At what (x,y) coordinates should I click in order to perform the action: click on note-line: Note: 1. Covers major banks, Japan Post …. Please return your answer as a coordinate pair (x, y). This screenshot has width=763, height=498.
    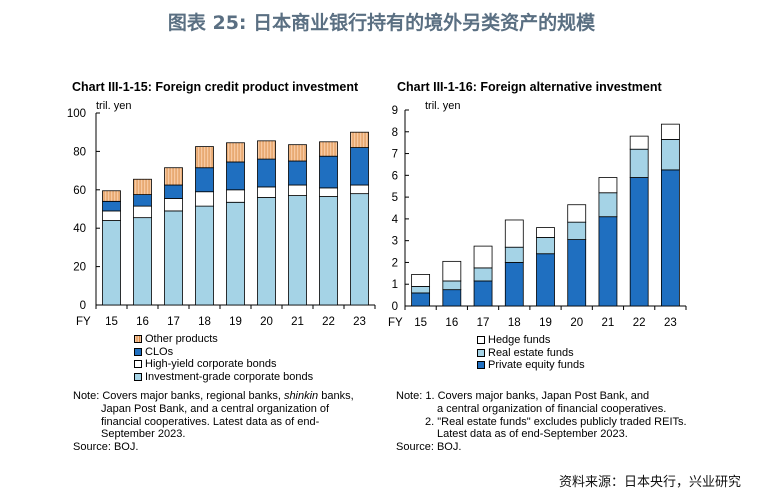
    Looking at the image, I should click on (523, 396).